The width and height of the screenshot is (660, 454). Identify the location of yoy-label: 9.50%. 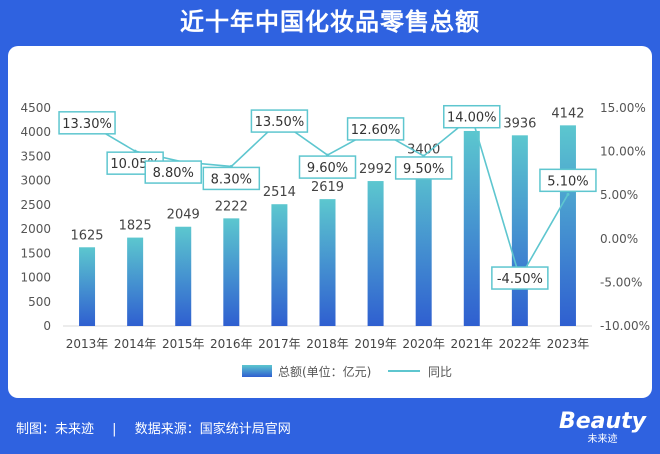
(423, 169).